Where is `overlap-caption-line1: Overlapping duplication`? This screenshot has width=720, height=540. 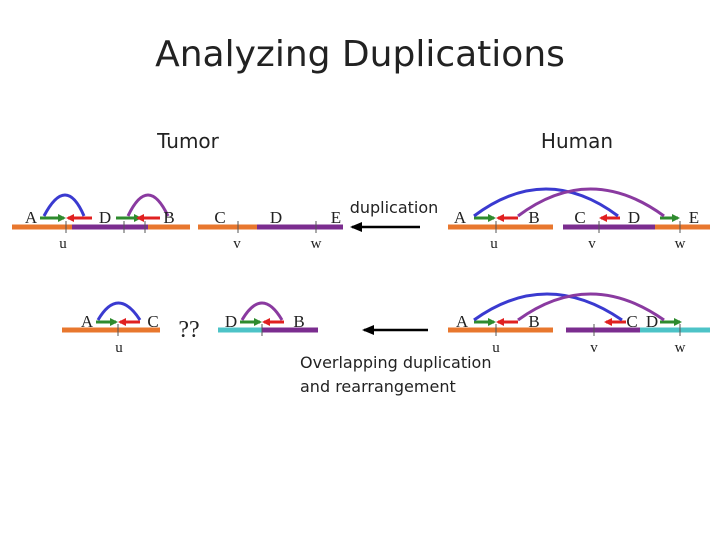 overlap-caption-line1: Overlapping duplication is located at coordinates (395, 362).